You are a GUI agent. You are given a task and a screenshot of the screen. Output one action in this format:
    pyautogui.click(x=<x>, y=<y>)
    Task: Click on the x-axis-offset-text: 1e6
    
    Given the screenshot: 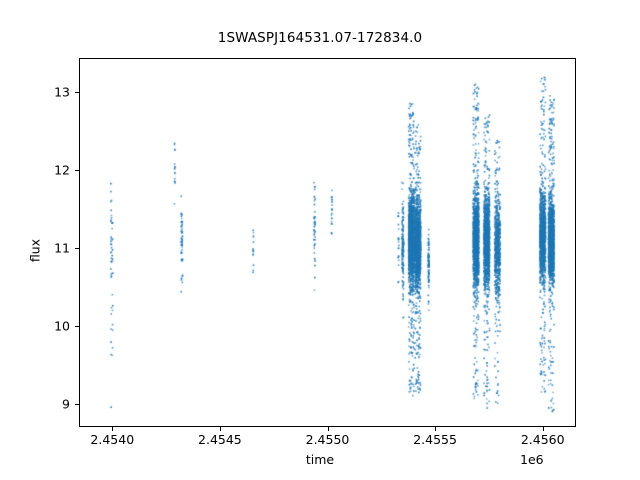 What is the action you would take?
    pyautogui.click(x=532, y=459)
    